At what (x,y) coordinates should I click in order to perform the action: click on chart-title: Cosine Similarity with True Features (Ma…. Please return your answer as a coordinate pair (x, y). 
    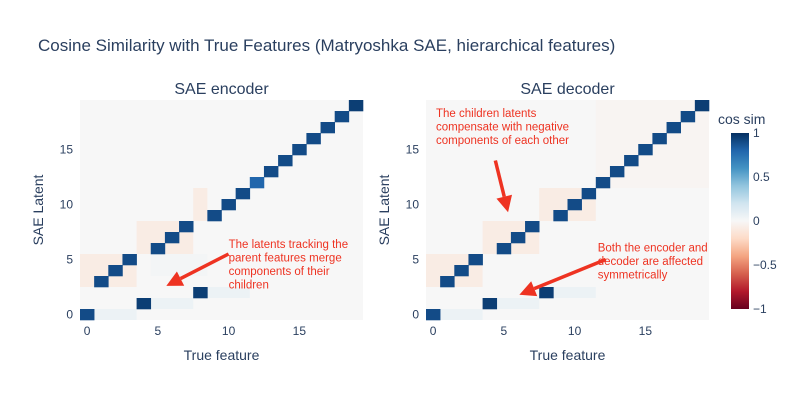
    Looking at the image, I should click on (326, 45).